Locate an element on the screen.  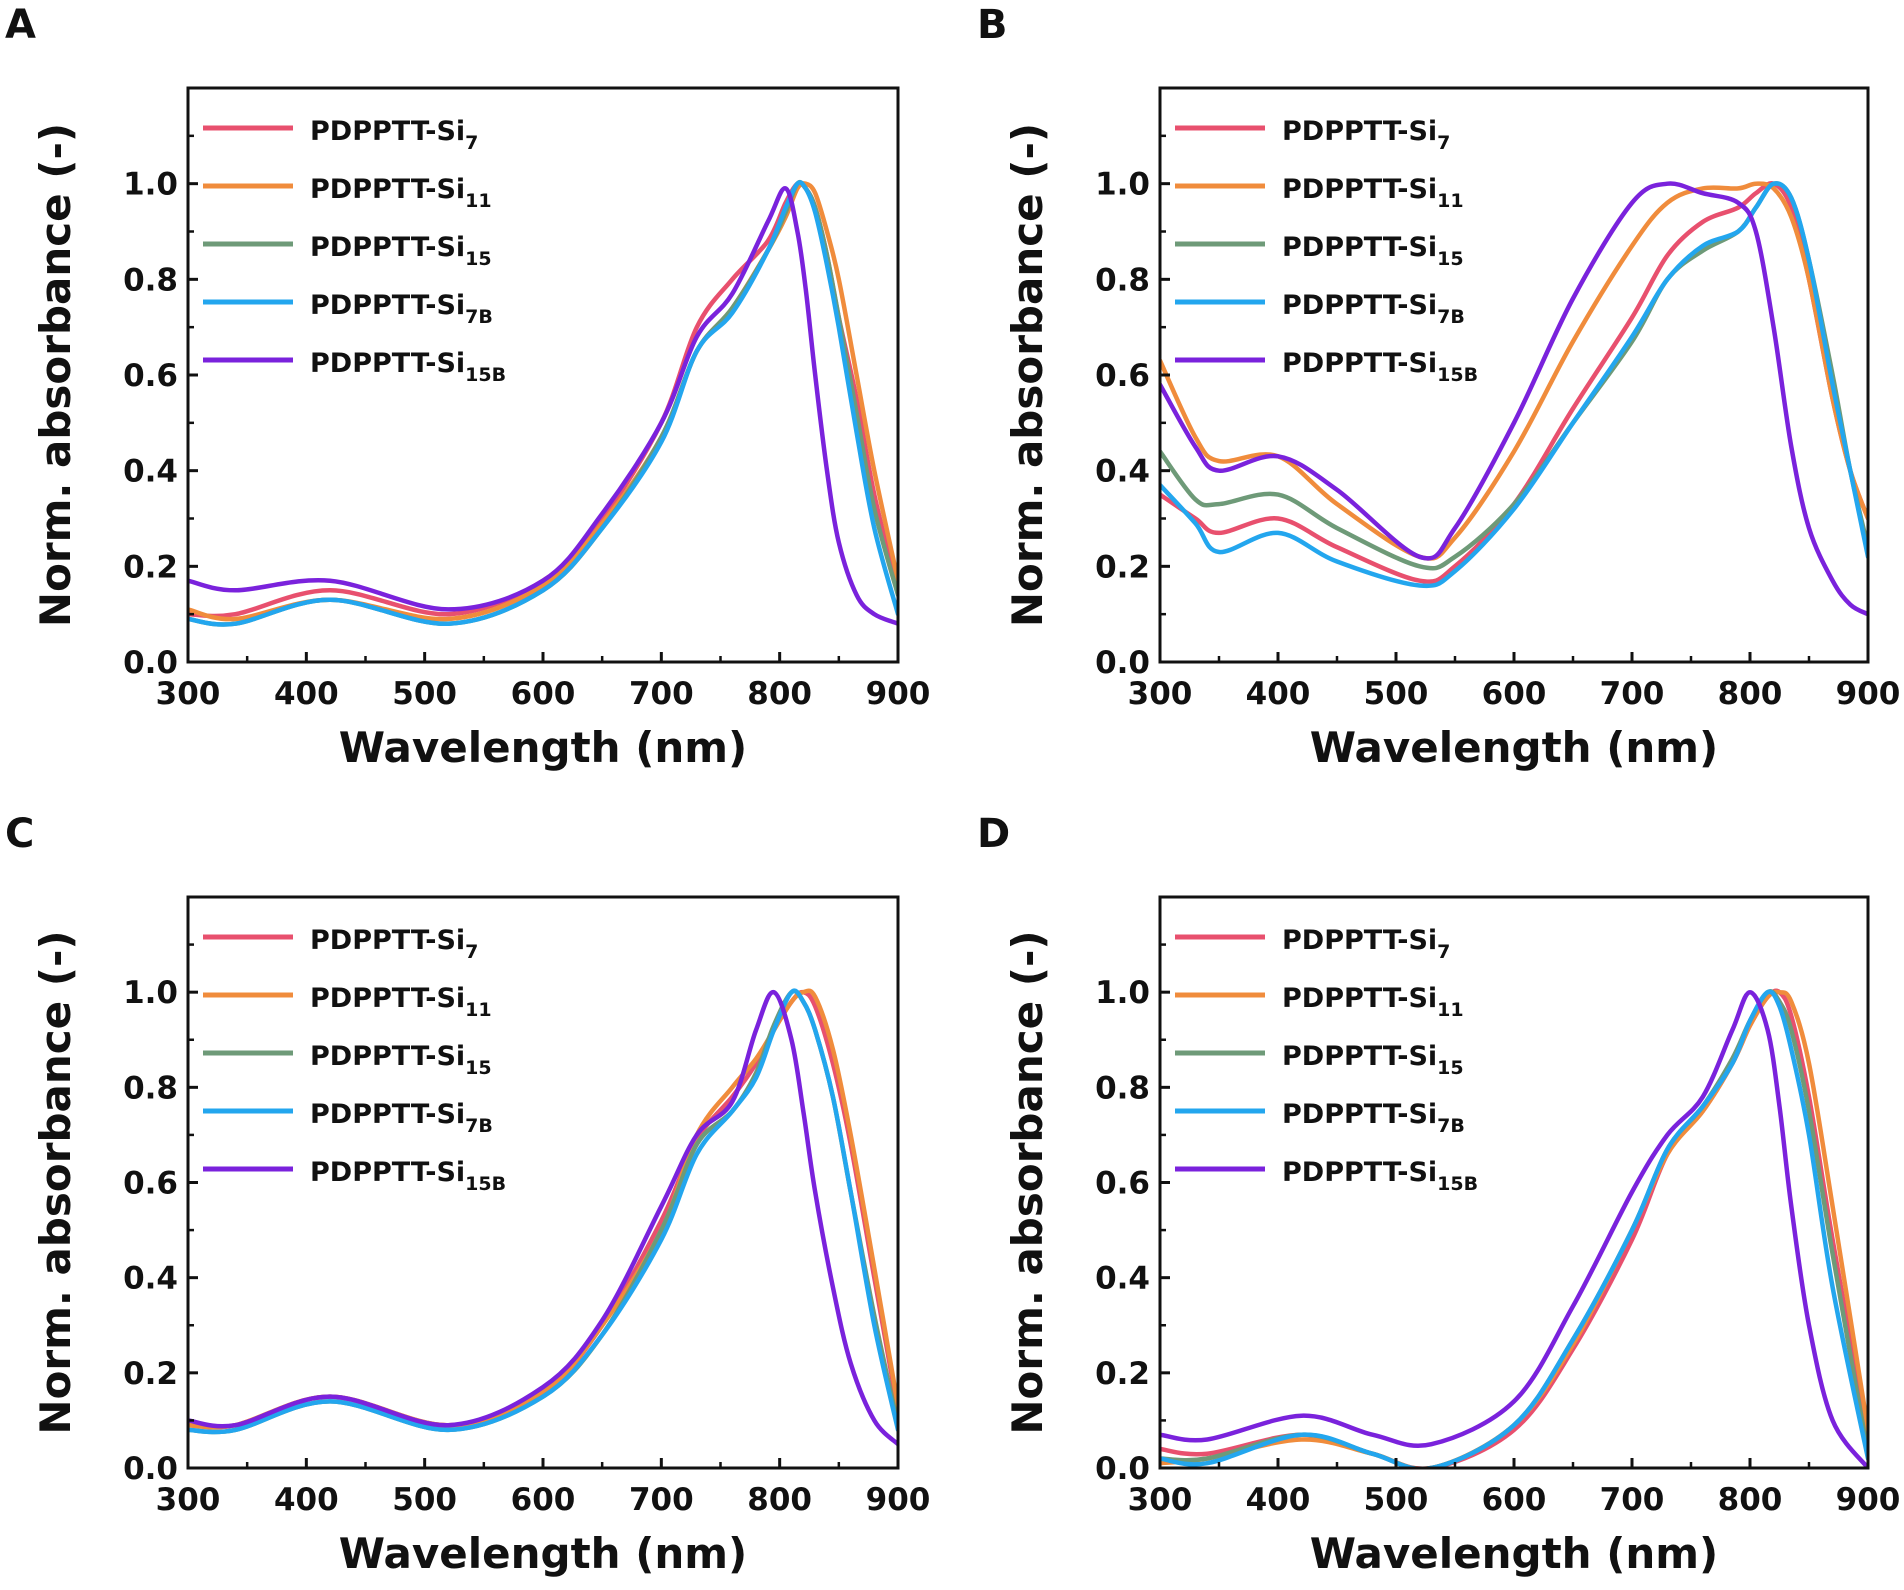
y-tick-label: 0.0 is located at coordinates (150, 663).